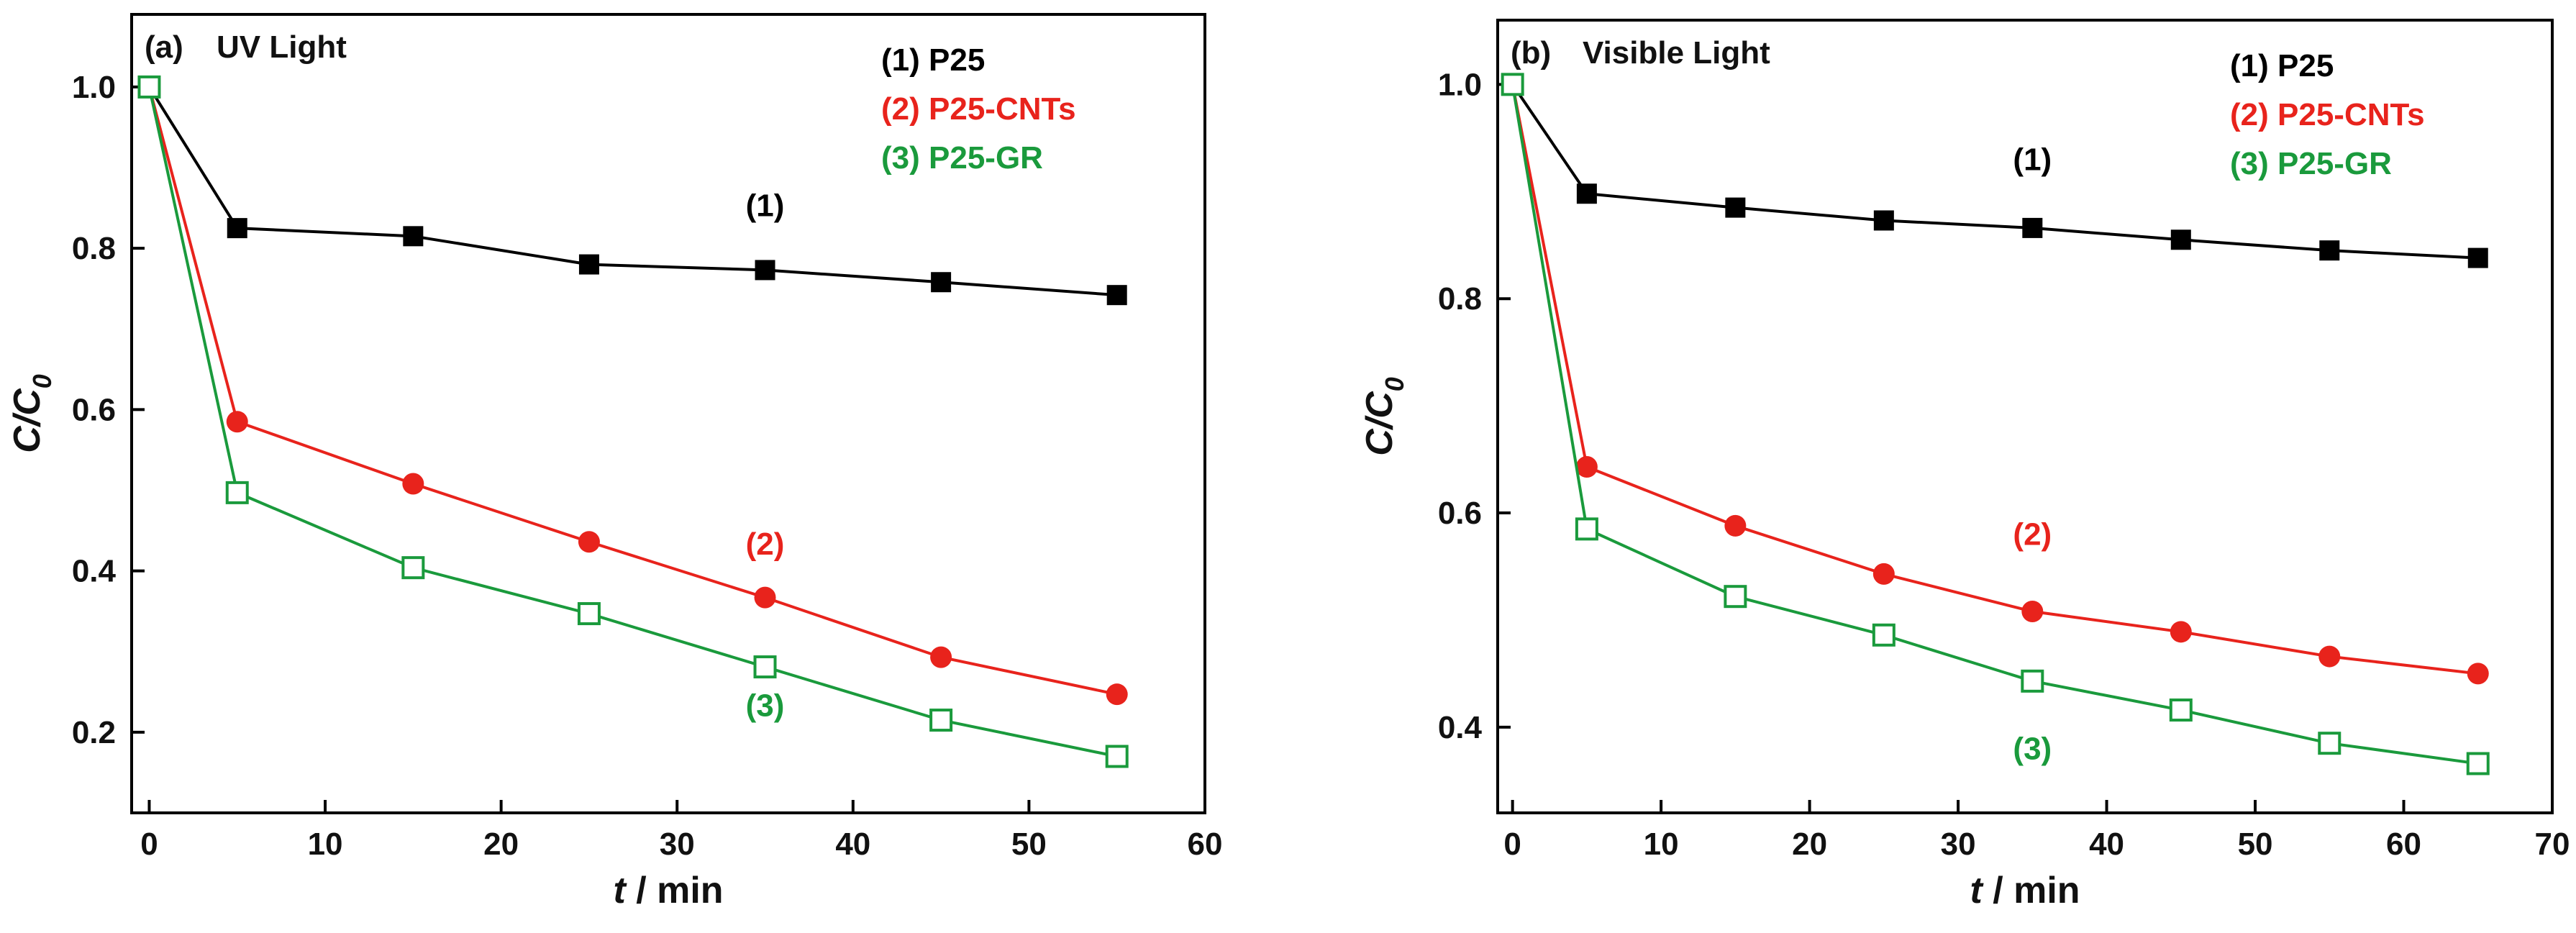 The width and height of the screenshot is (2576, 933). I want to click on panel-label: (a), so click(164, 47).